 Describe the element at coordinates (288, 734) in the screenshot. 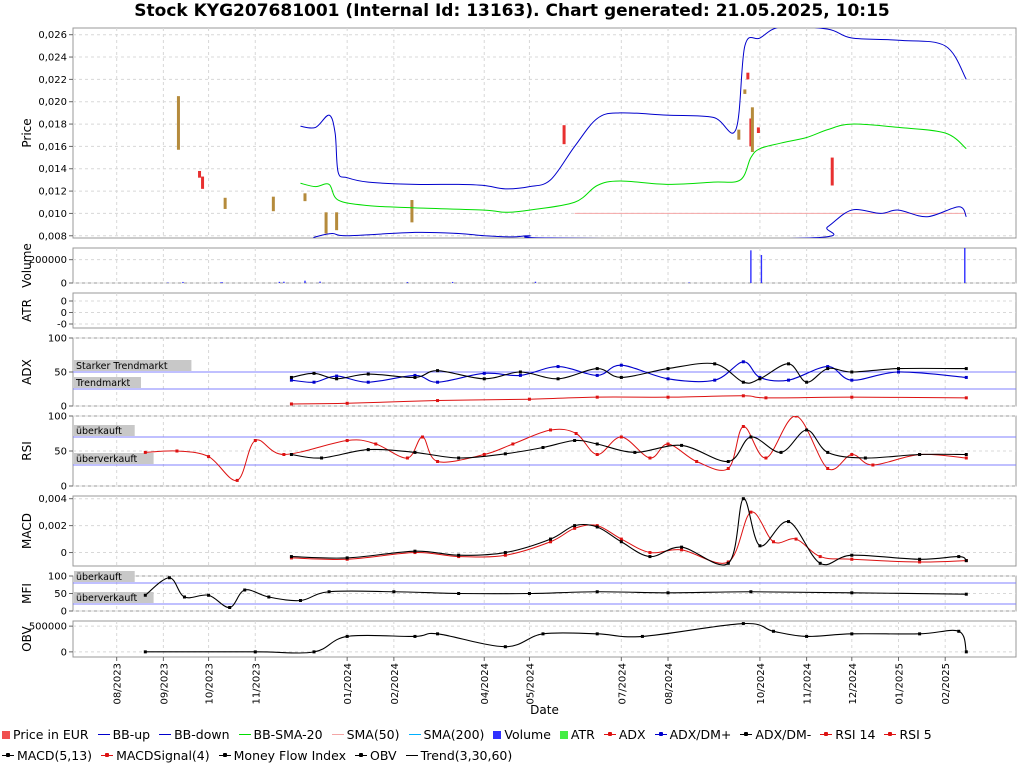

I see `legend-label: BB-SMA-20` at that location.